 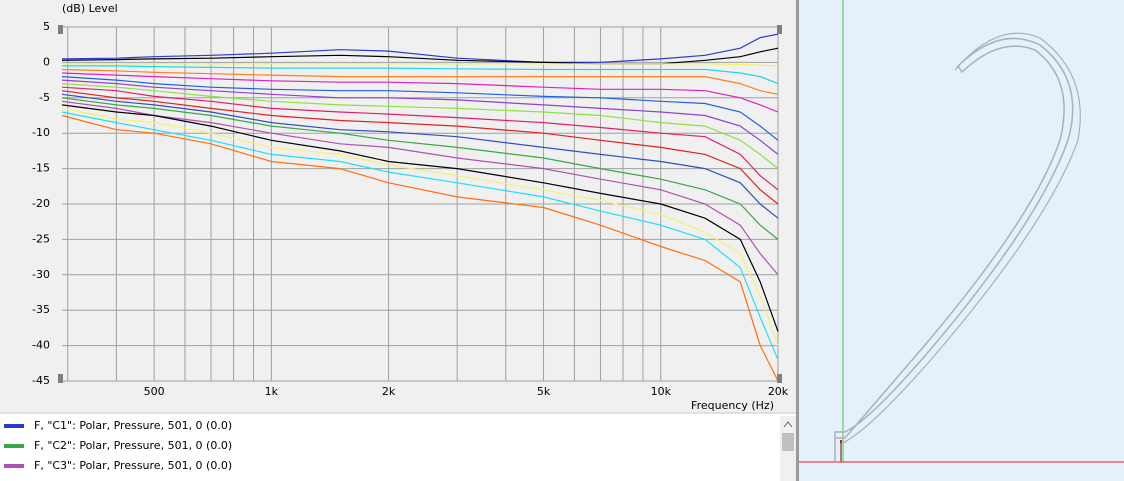 What do you see at coordinates (41, 274) in the screenshot?
I see `y-tick-label: -30` at bounding box center [41, 274].